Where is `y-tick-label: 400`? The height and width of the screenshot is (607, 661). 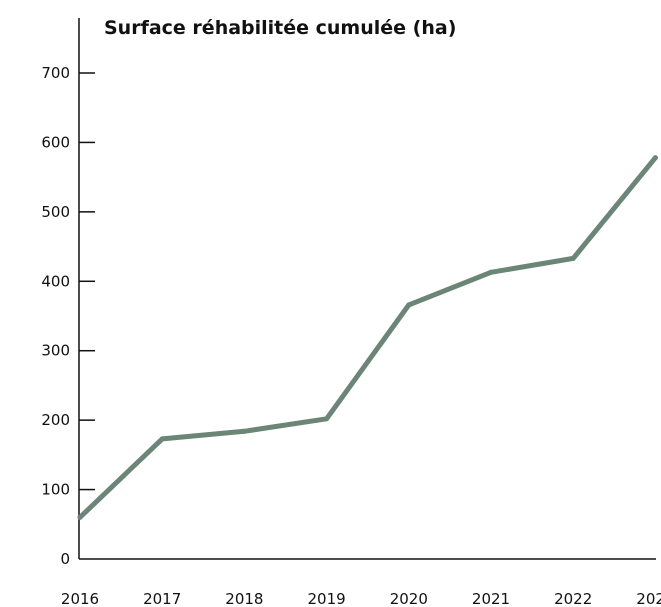 y-tick-label: 400 is located at coordinates (55, 281).